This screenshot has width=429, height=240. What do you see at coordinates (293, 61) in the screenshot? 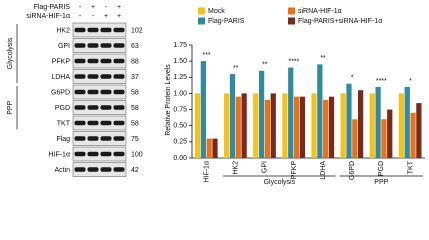
I see `significance-label: ****` at bounding box center [293, 61].